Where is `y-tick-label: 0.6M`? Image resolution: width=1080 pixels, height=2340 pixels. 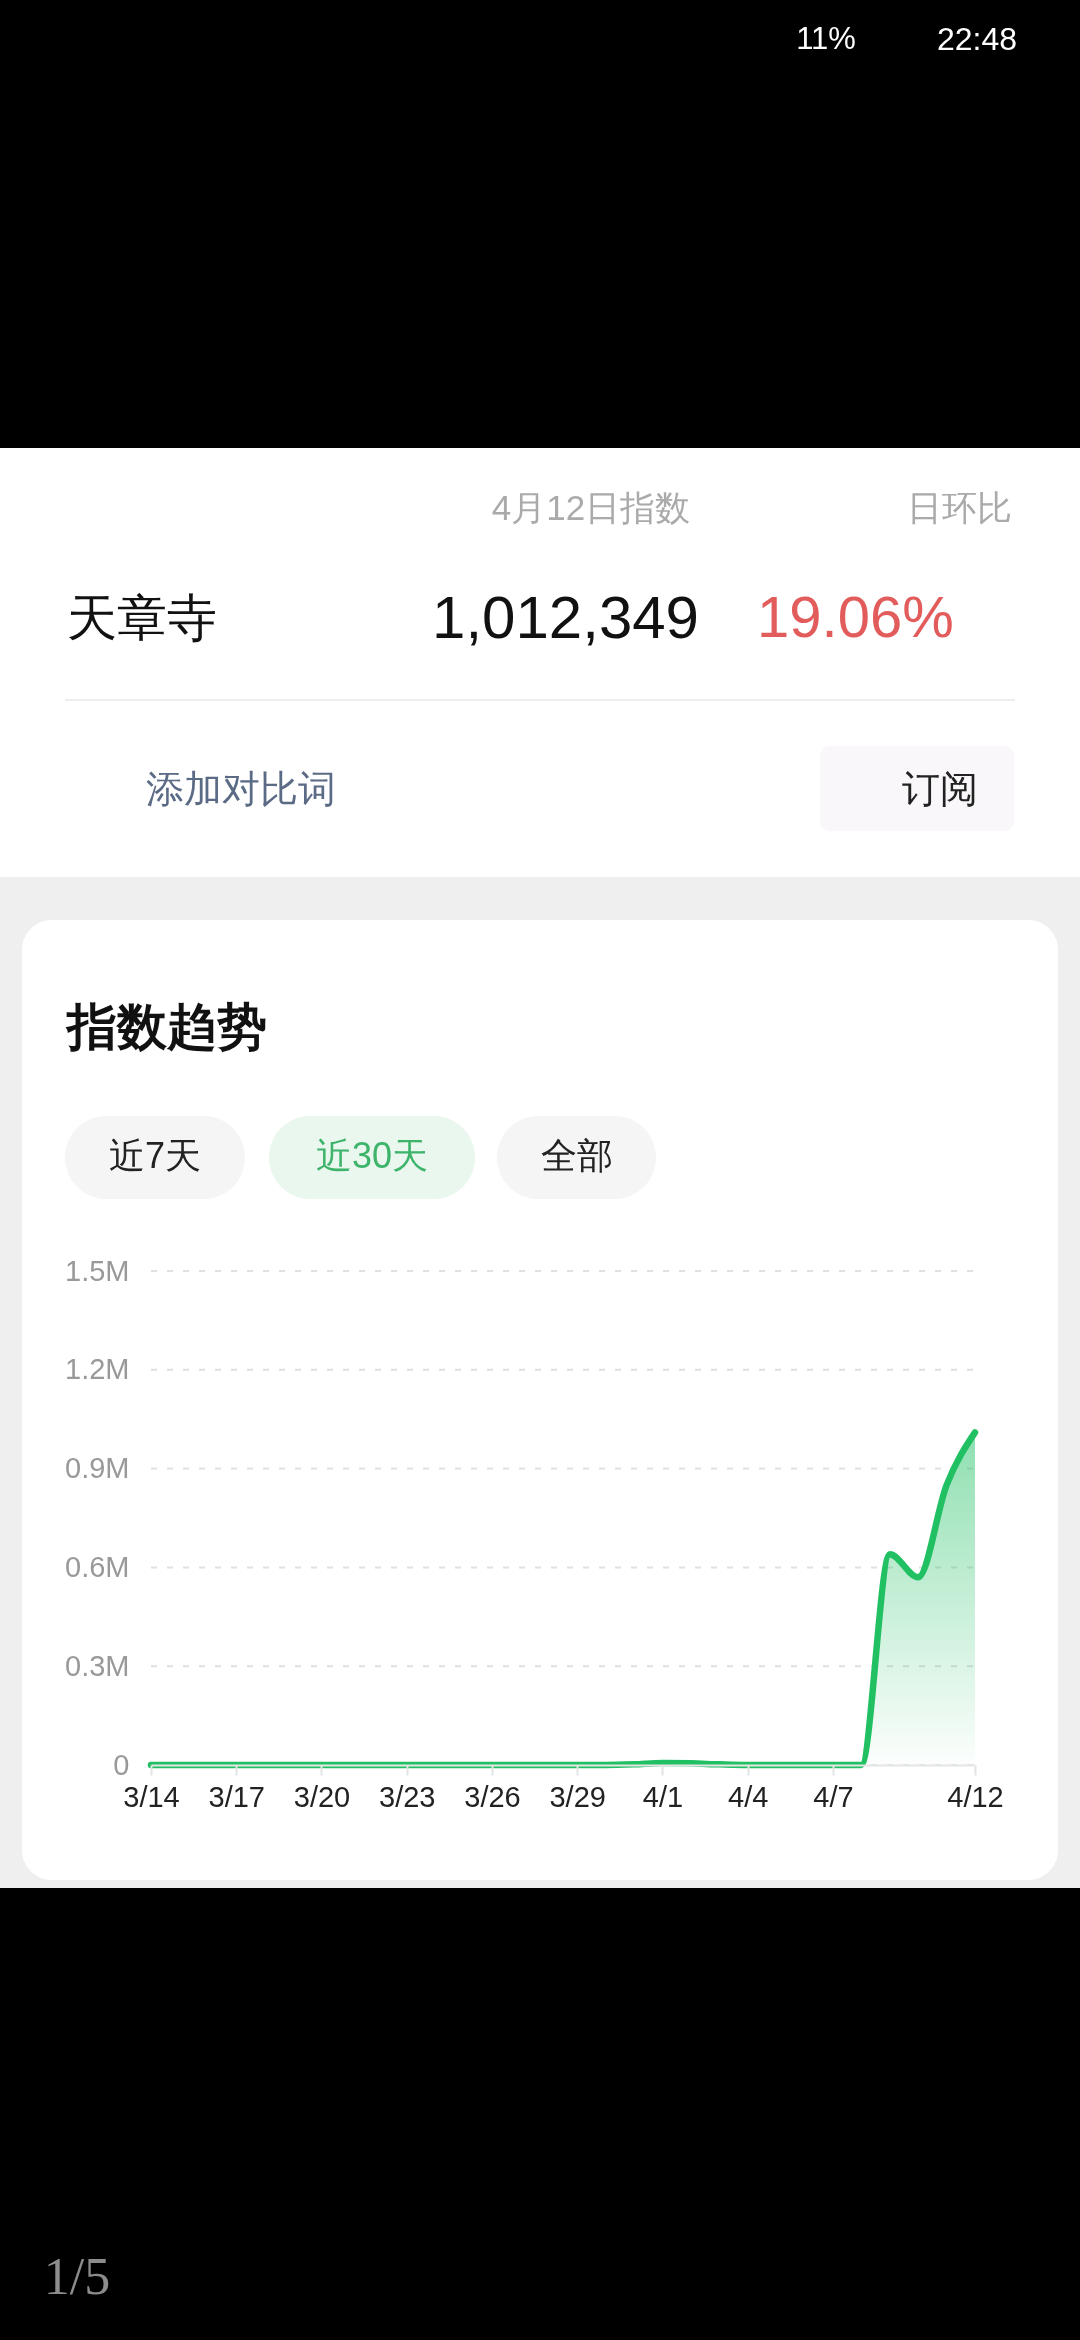
y-tick-label: 0.6M is located at coordinates (97, 1566).